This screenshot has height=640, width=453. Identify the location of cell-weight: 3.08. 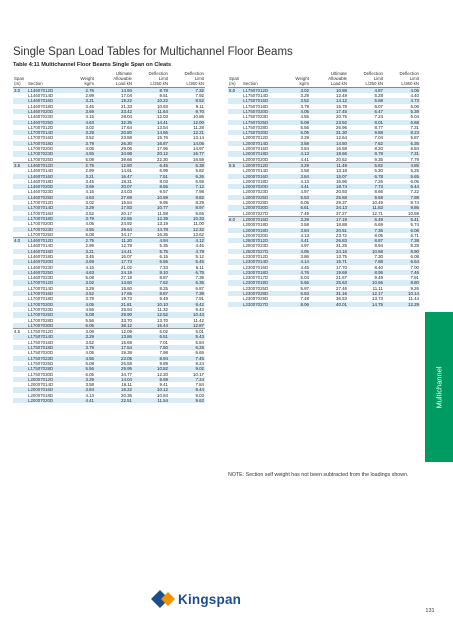
(85, 331).